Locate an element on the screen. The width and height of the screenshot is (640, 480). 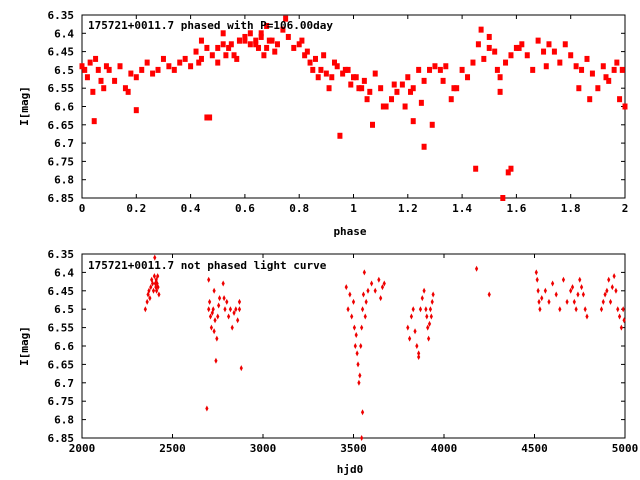
x-tick-label: 2 is located at coordinates (625, 208).